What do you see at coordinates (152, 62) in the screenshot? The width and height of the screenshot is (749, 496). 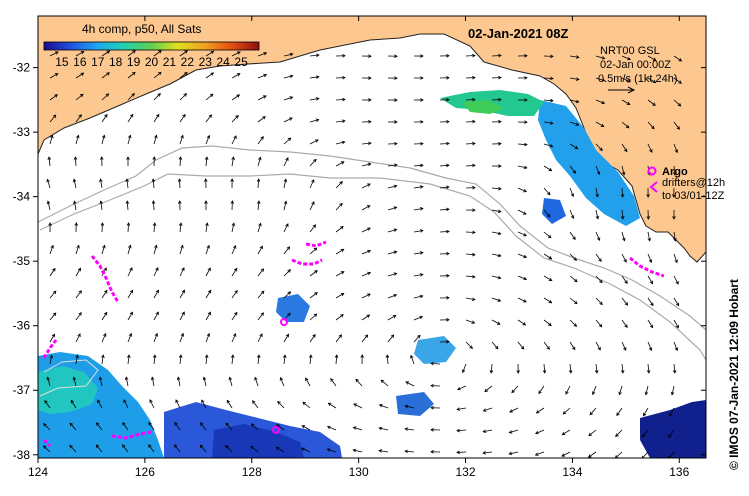 I see `colorbar-tick-label: 20` at bounding box center [152, 62].